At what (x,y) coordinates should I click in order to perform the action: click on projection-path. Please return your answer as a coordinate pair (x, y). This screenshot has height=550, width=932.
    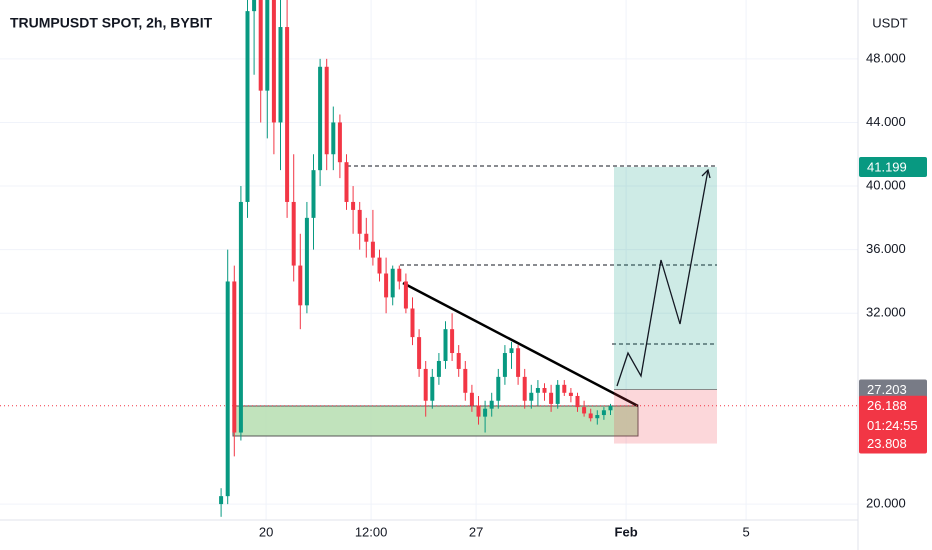
    Looking at the image, I should click on (662, 278).